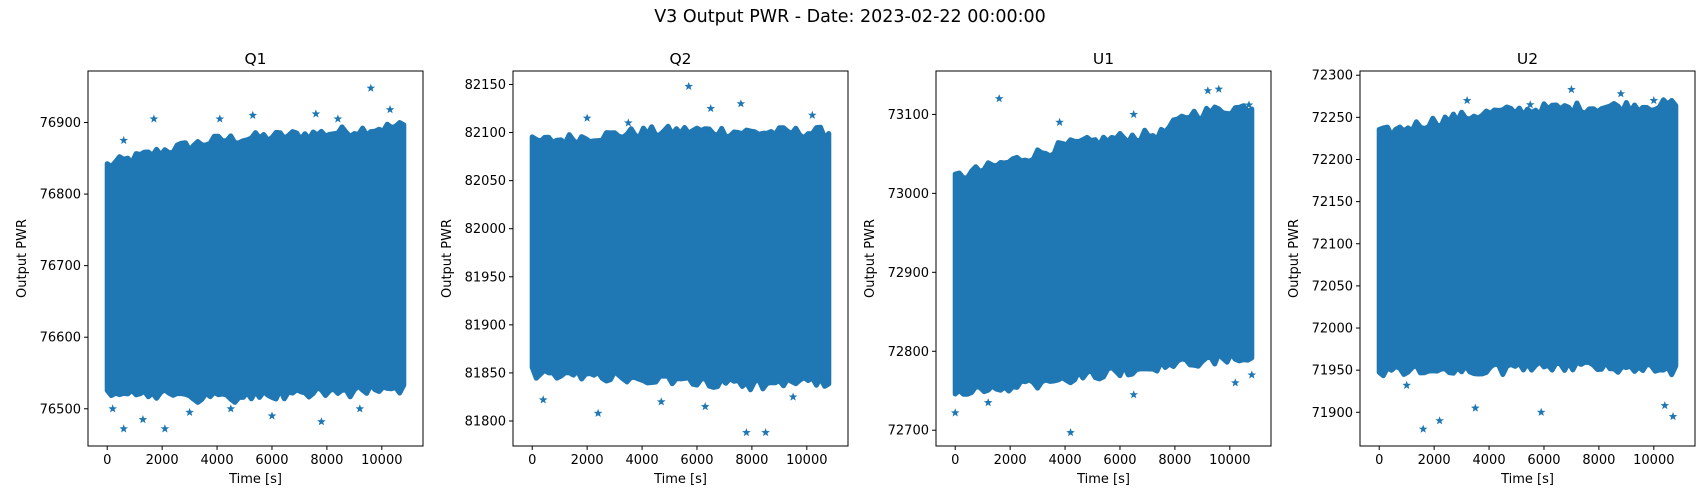 This screenshot has width=1700, height=500. I want to click on y-tick-label: 81850, so click(485, 373).